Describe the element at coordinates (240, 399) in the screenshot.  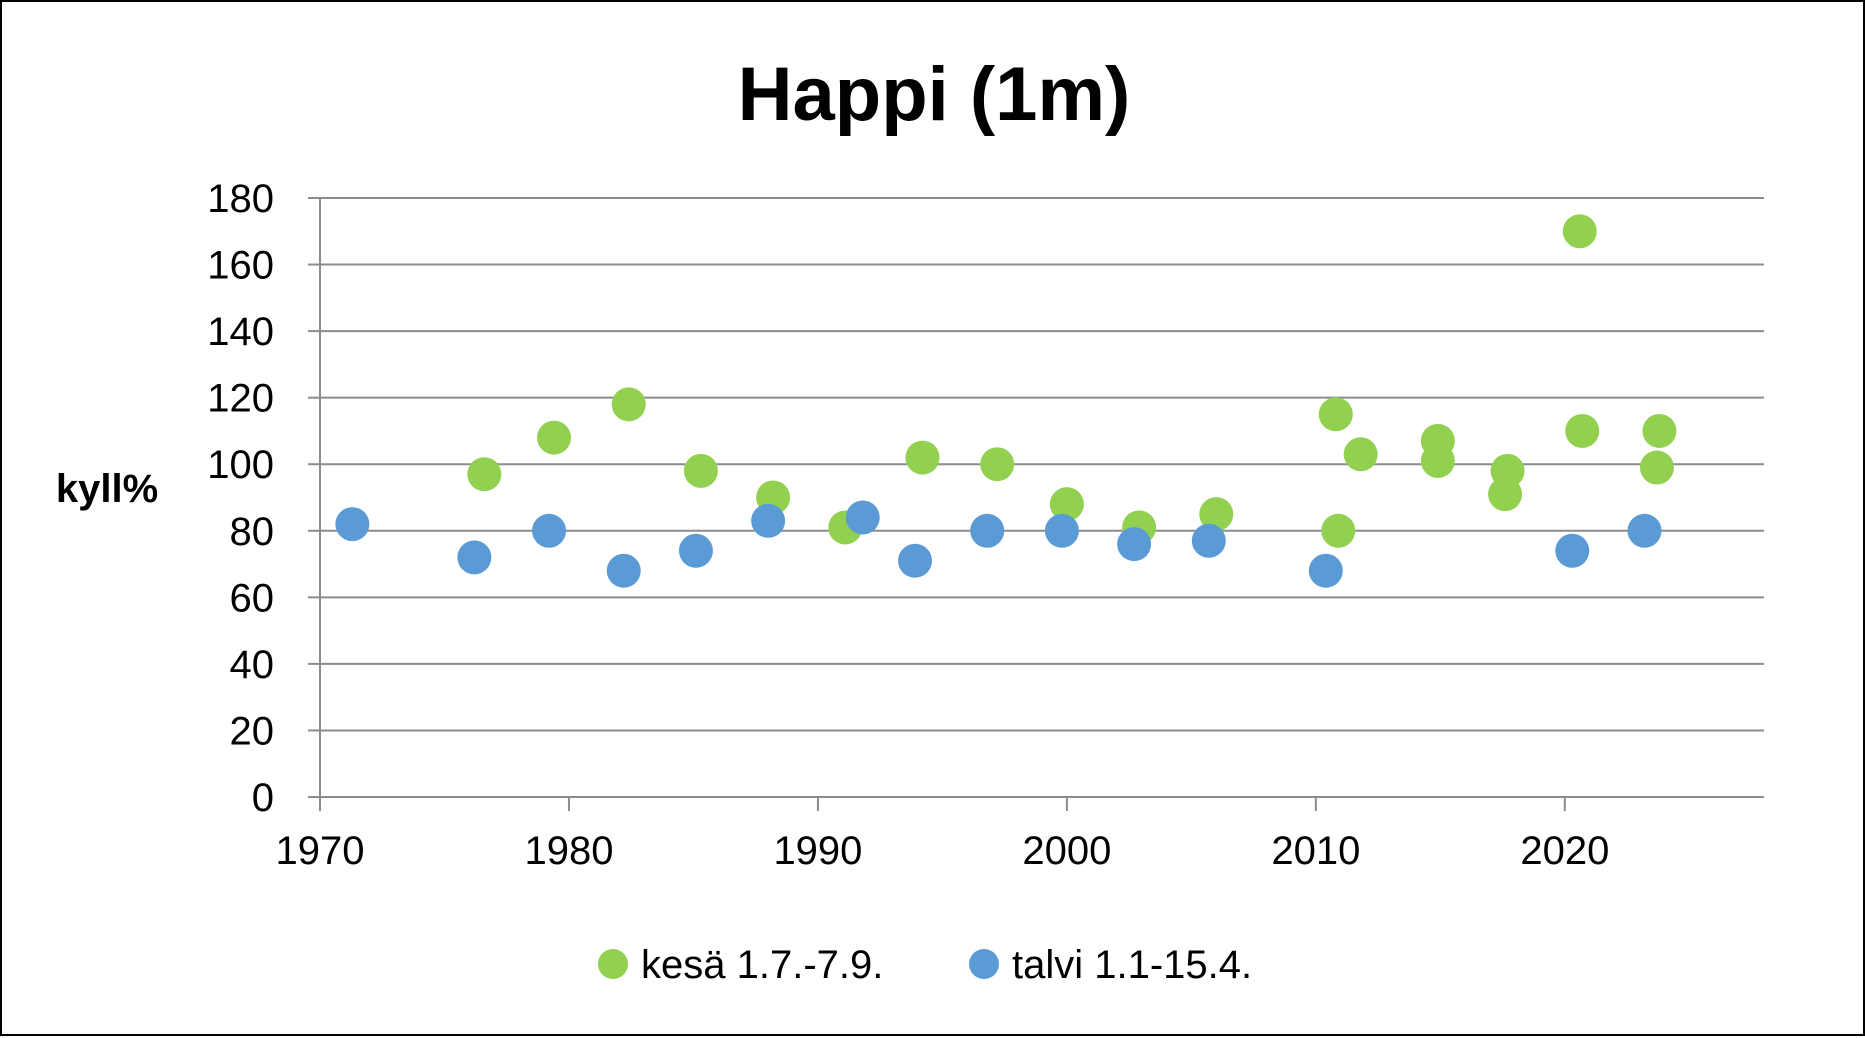
I see `y-tick-label: 120` at that location.